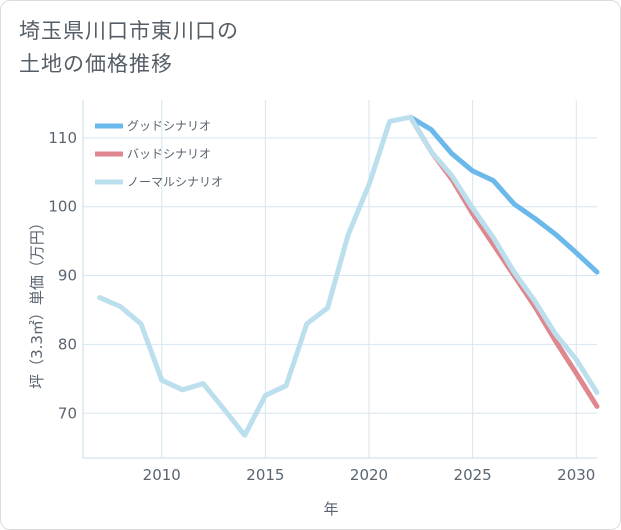  Describe the element at coordinates (265, 475) in the screenshot. I see `x-tick-label: 2015` at that location.